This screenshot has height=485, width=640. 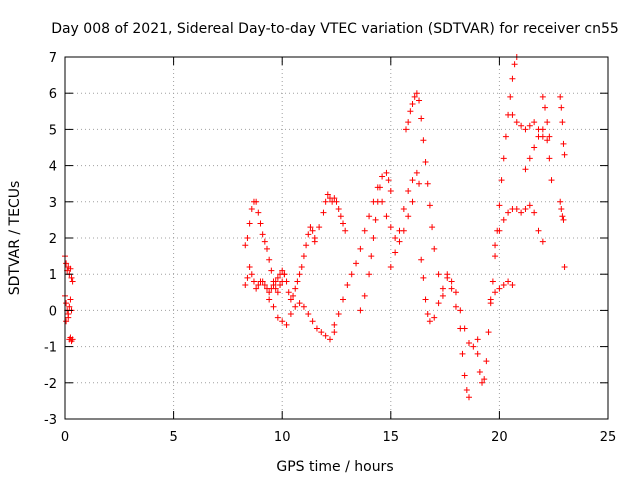 I want to click on y-tick-label: 6, so click(x=53, y=94).